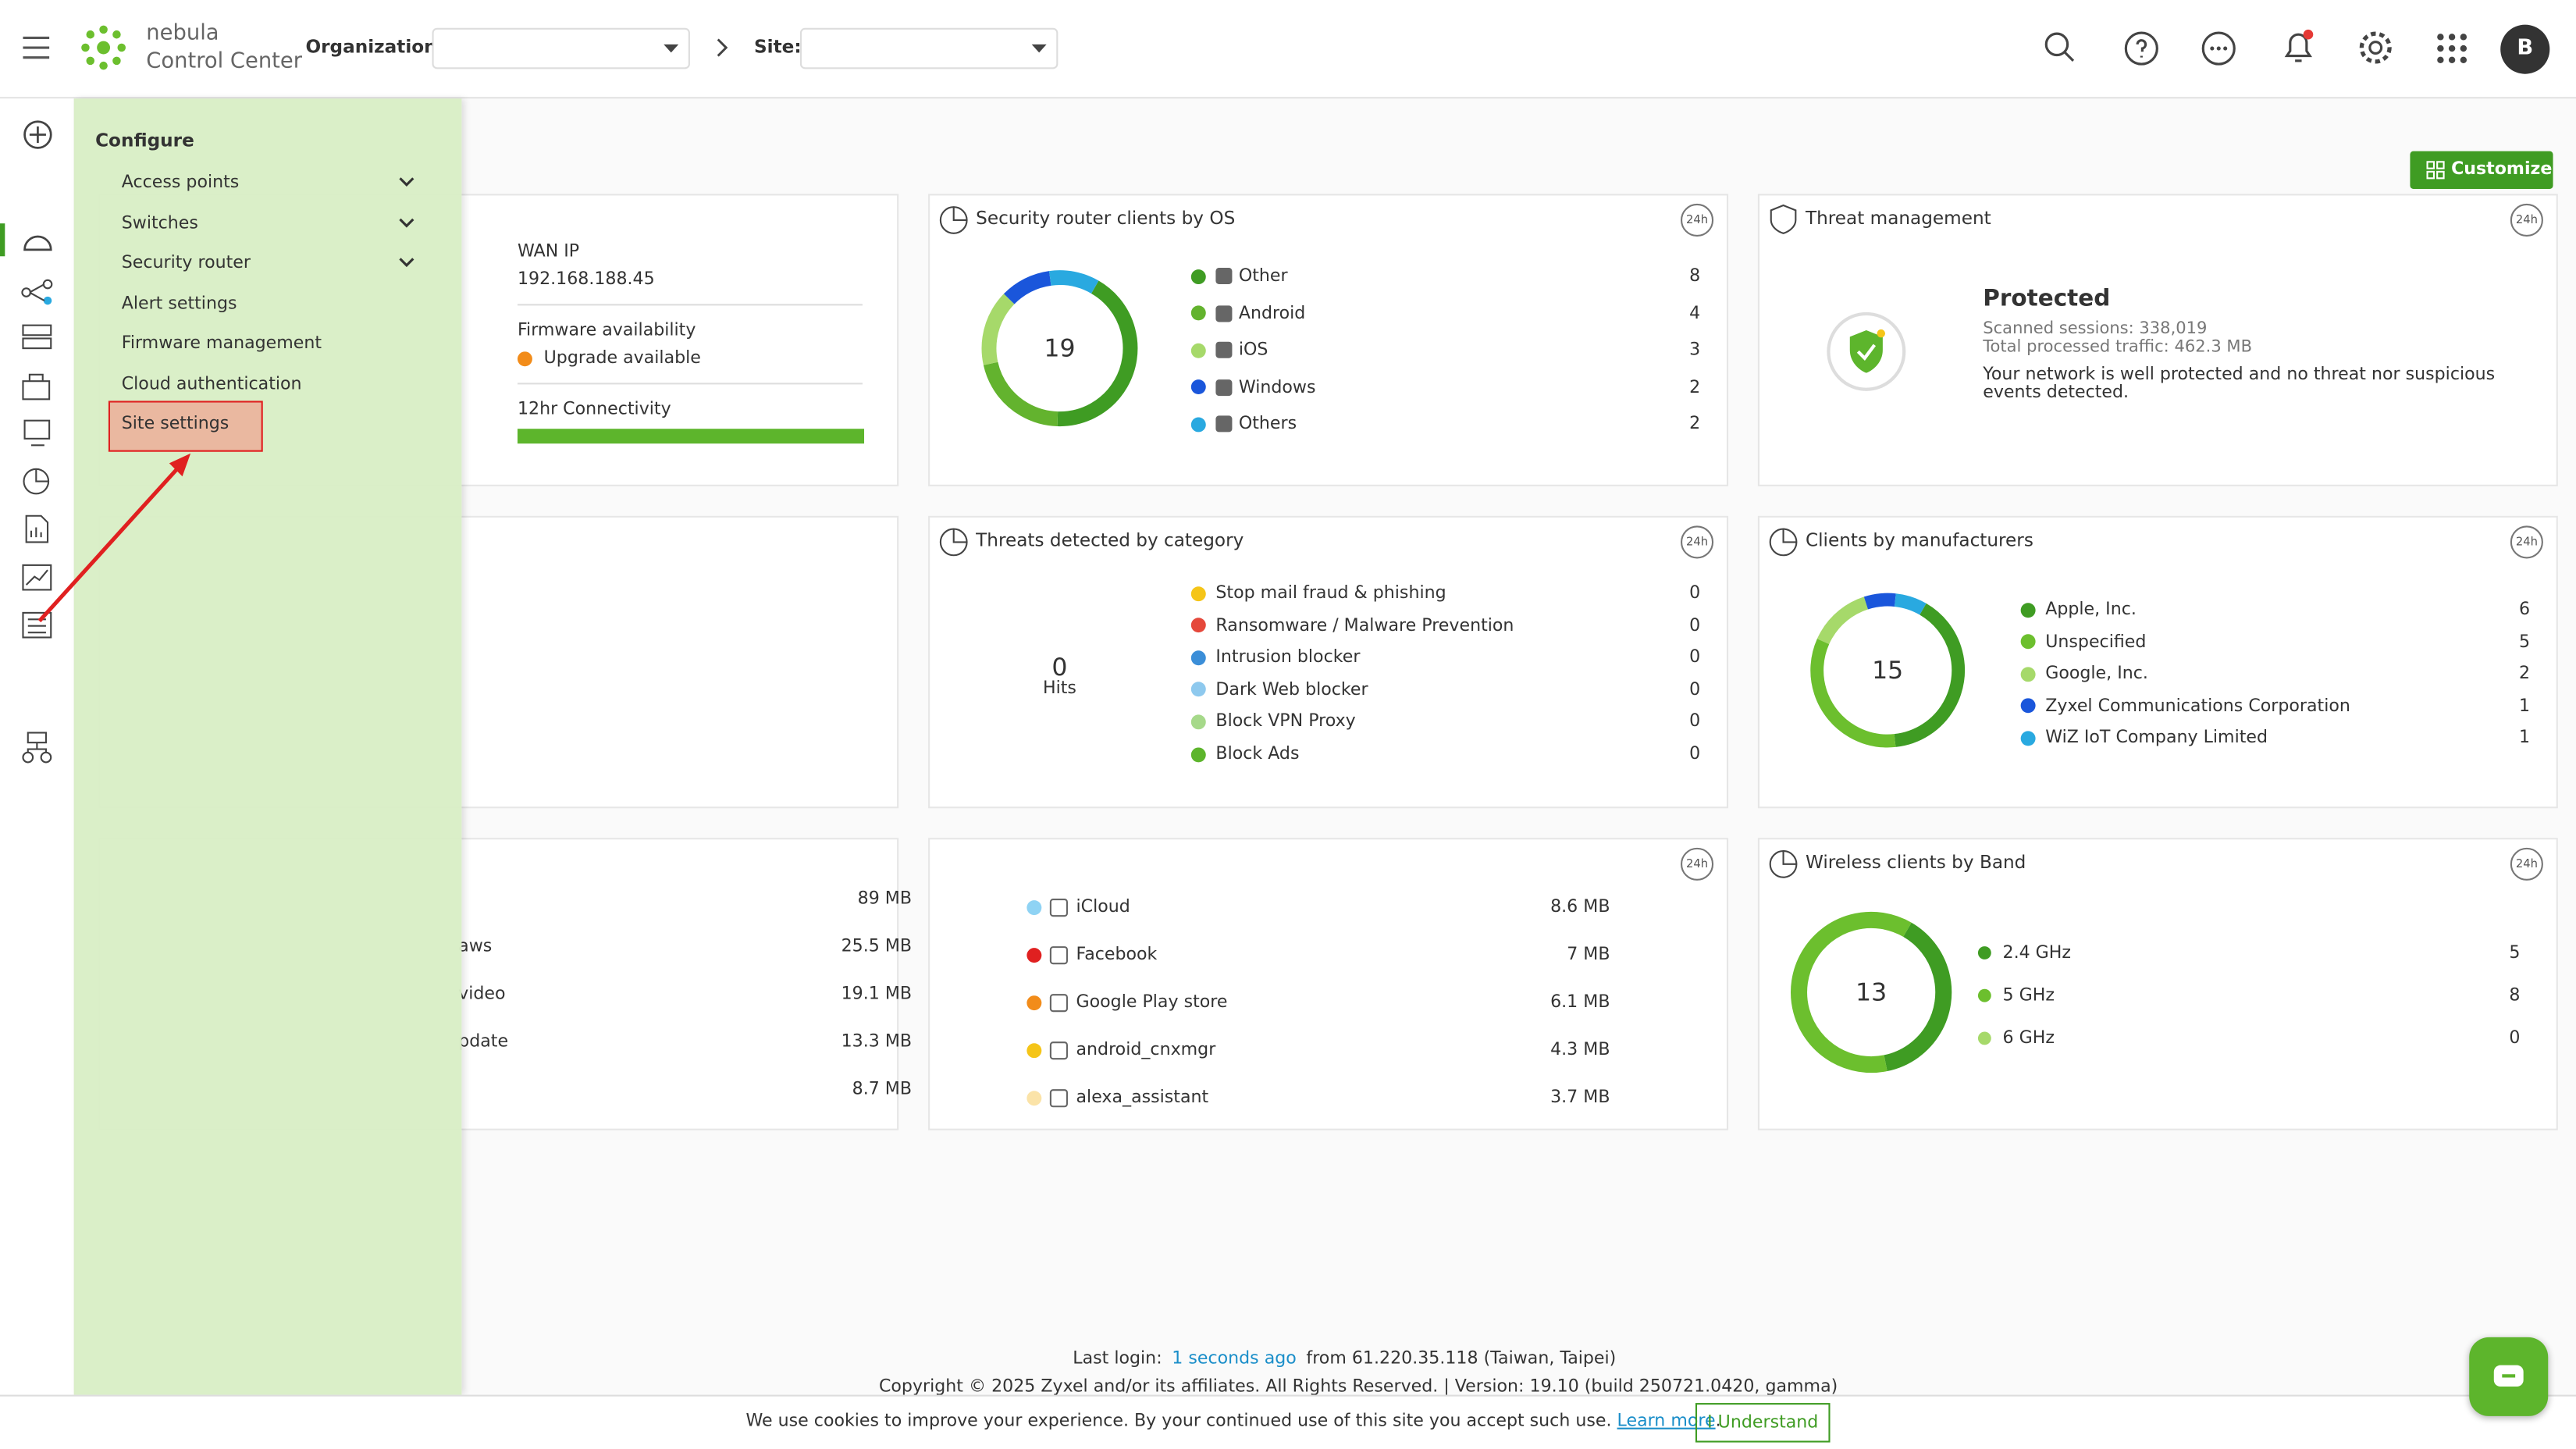 This screenshot has height=1449, width=2576. I want to click on apps-icon, so click(2451, 48).